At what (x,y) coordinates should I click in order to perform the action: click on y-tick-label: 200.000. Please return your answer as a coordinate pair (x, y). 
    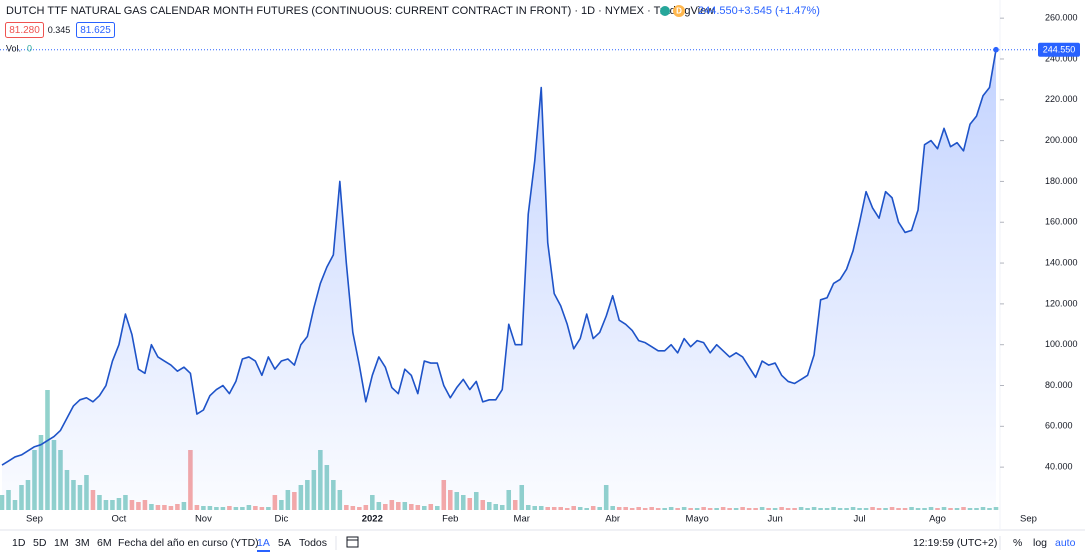
    Looking at the image, I should click on (1061, 140).